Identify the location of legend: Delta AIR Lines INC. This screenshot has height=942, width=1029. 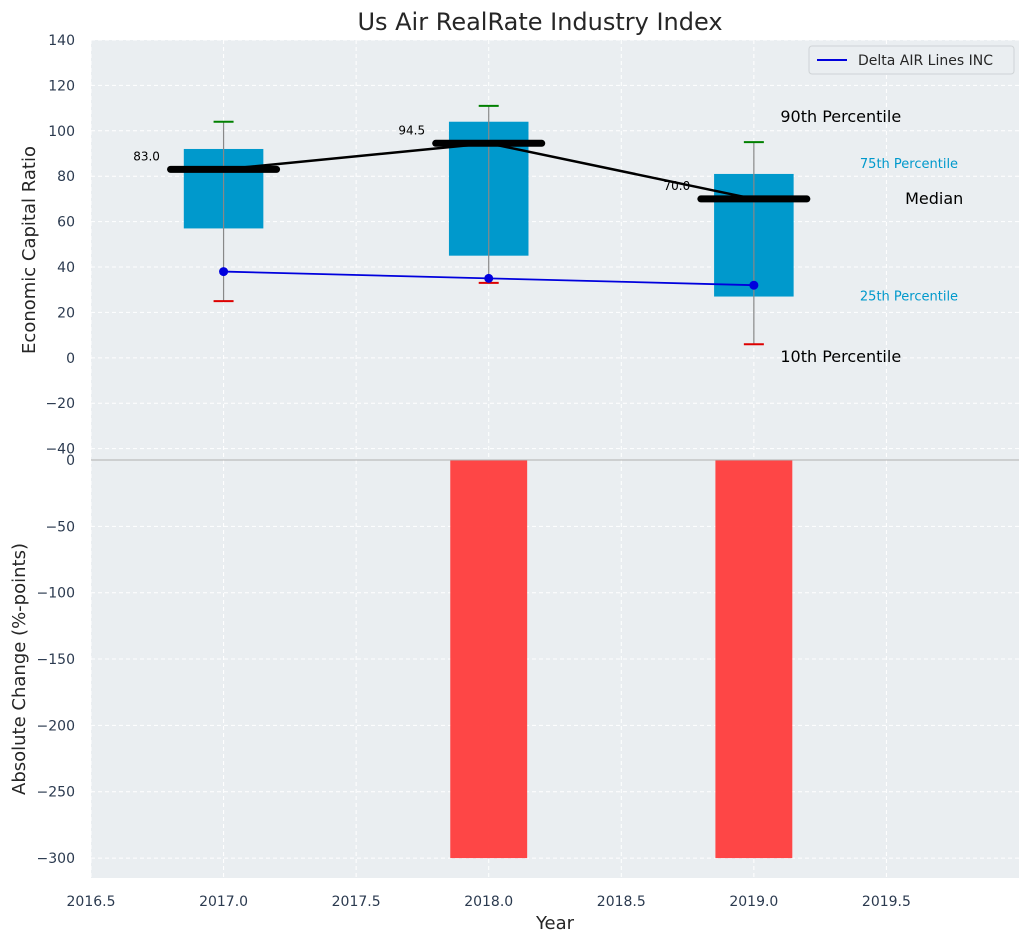
(911, 60).